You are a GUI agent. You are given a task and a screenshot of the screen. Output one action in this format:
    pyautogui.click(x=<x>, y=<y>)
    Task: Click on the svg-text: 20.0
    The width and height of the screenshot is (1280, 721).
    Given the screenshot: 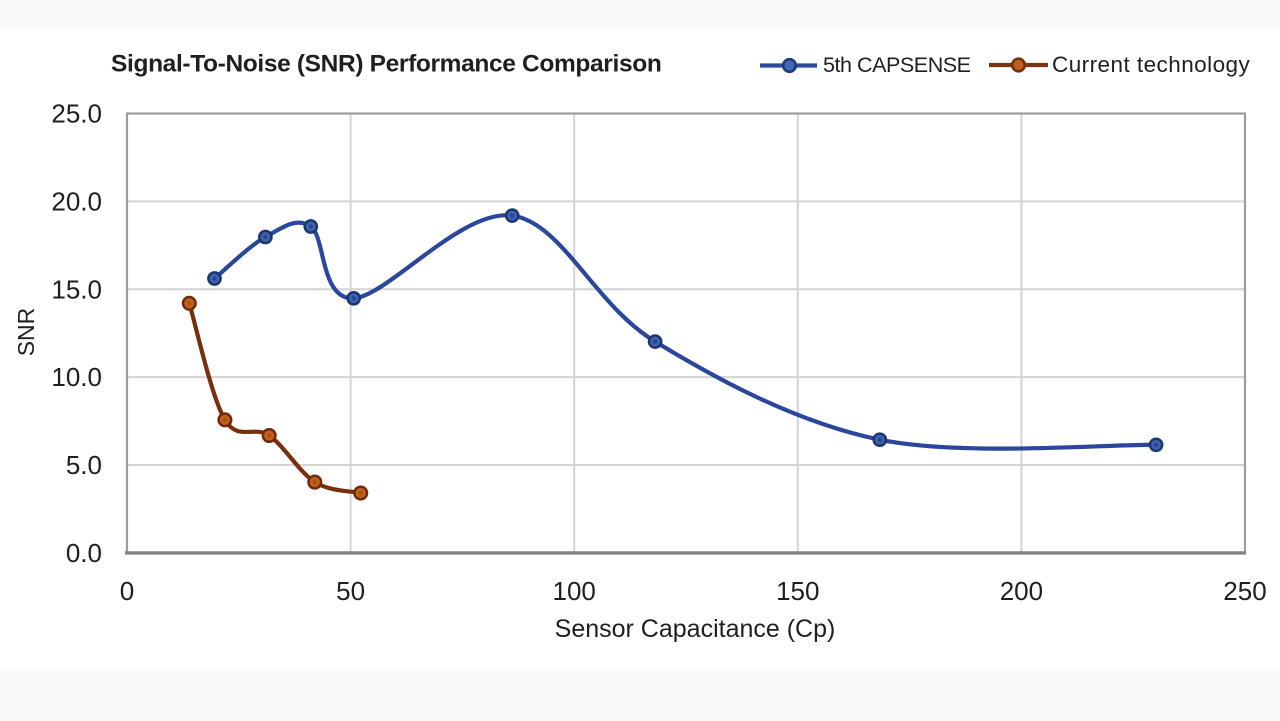 What is the action you would take?
    pyautogui.click(x=76, y=201)
    